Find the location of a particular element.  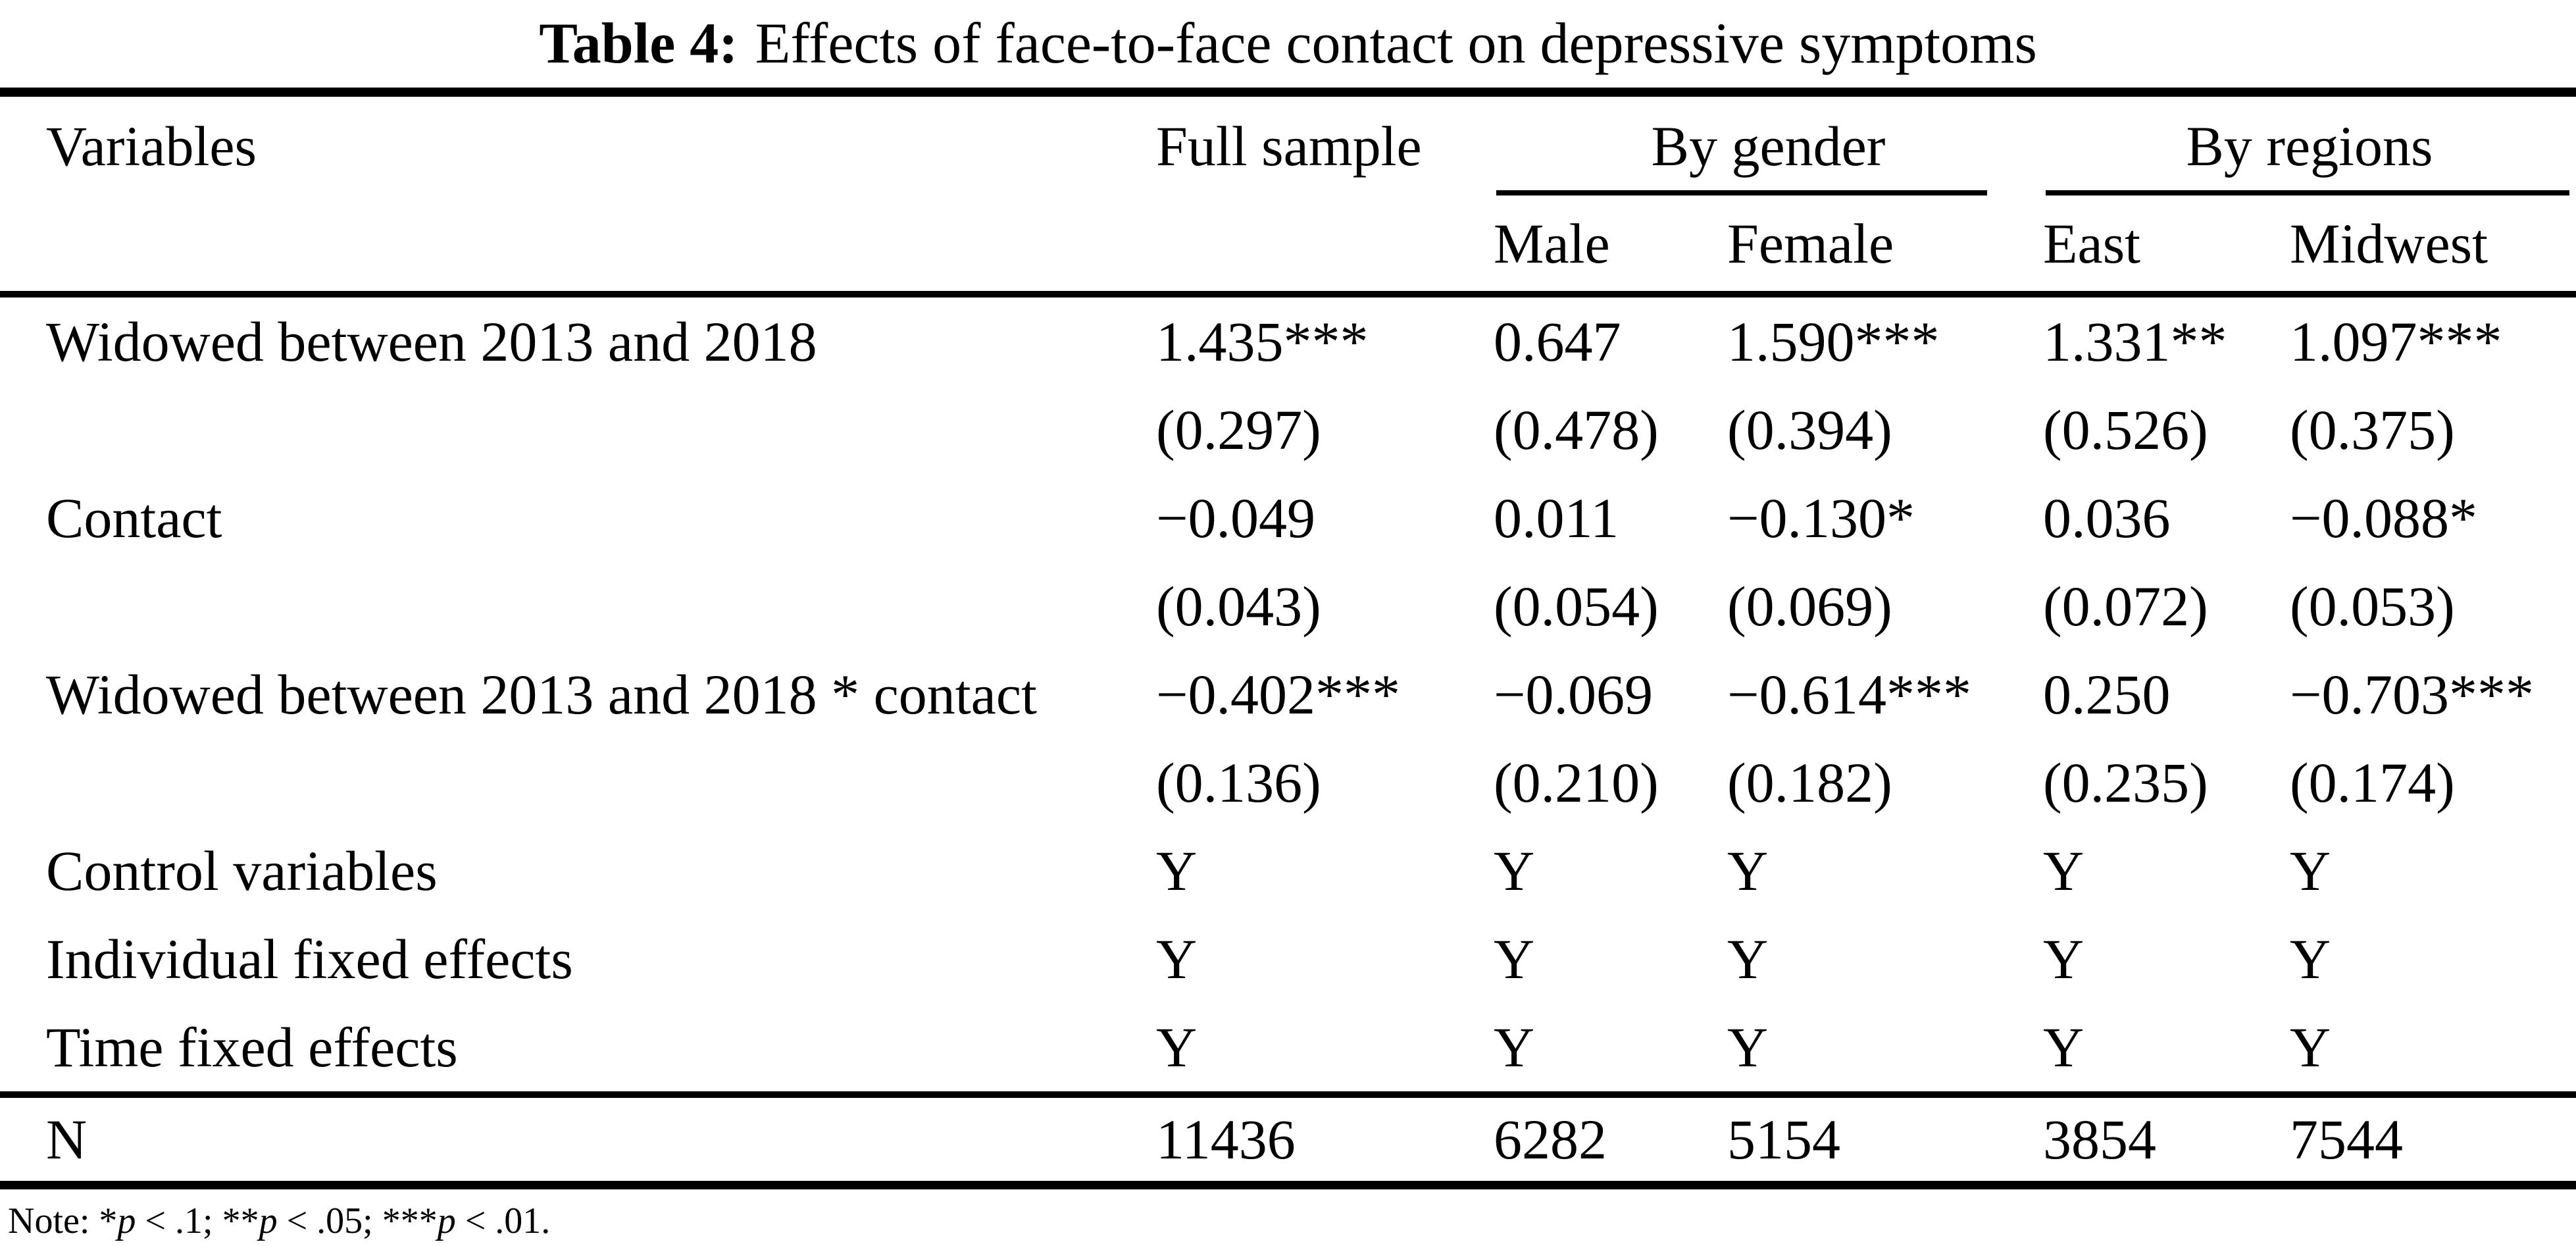

table-cell: (0.478) is located at coordinates (1576, 430).